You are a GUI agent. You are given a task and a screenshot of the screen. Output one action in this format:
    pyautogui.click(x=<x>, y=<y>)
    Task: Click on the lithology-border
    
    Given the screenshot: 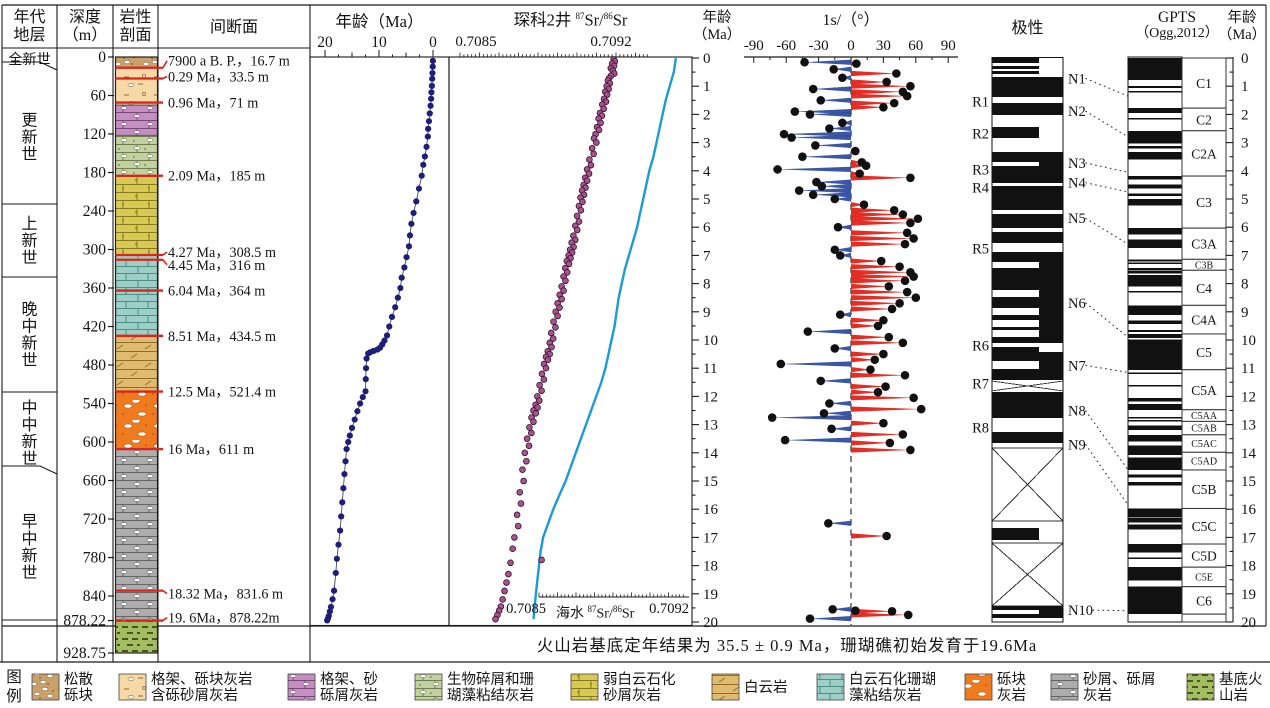 What is the action you would take?
    pyautogui.click(x=136, y=355)
    